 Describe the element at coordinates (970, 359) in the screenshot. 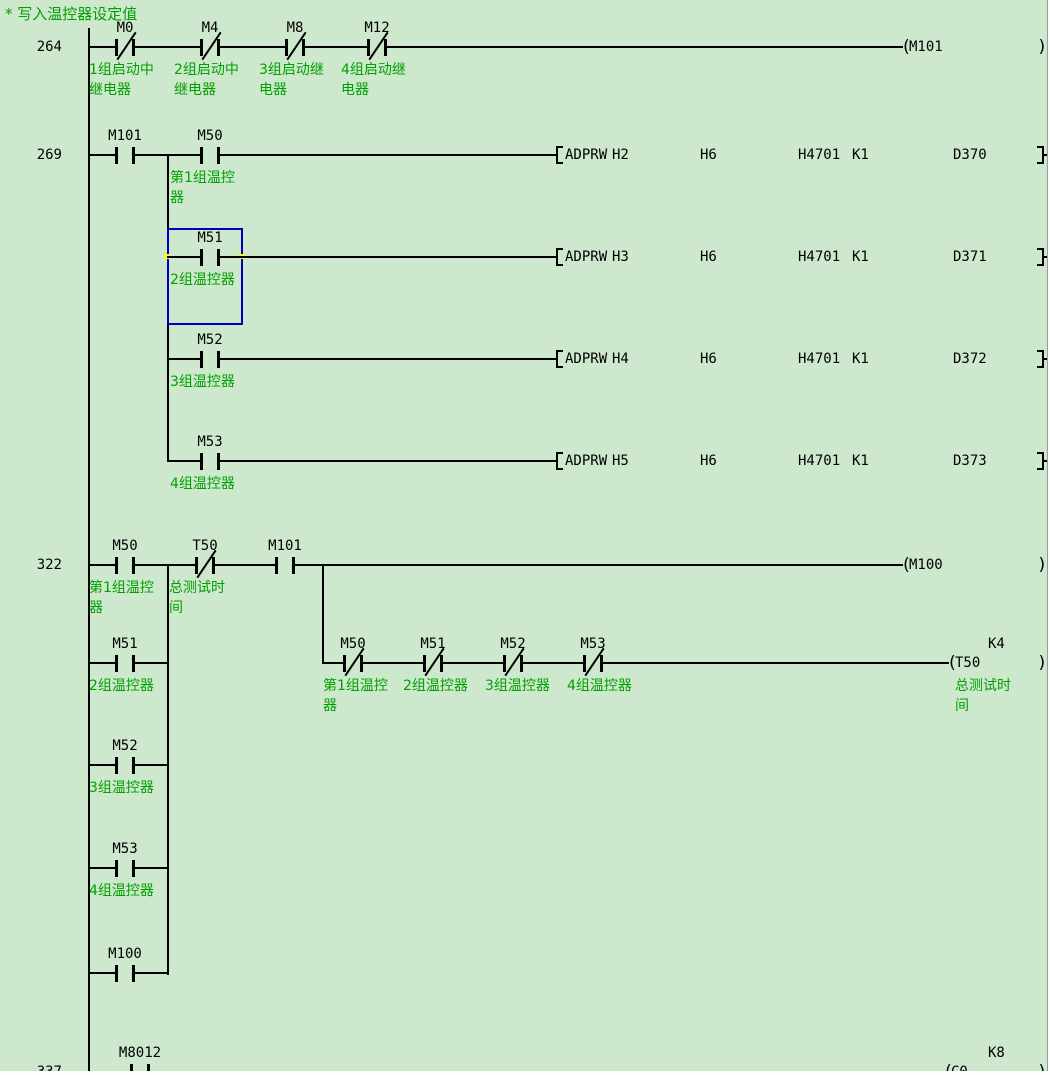

I see `instruction-operand: D372` at that location.